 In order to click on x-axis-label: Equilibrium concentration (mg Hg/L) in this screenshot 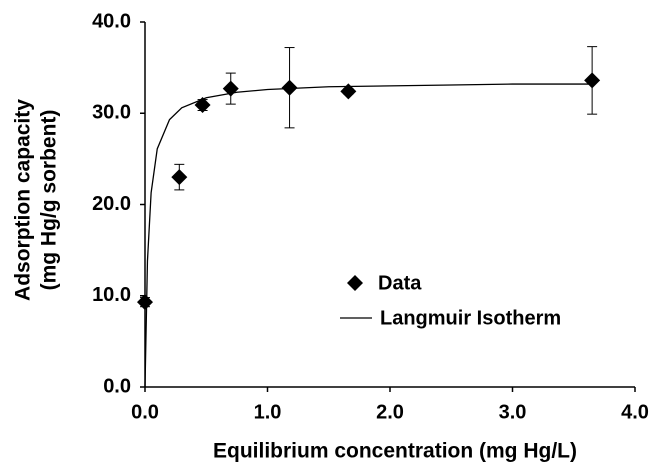, I will do `click(395, 451)`.